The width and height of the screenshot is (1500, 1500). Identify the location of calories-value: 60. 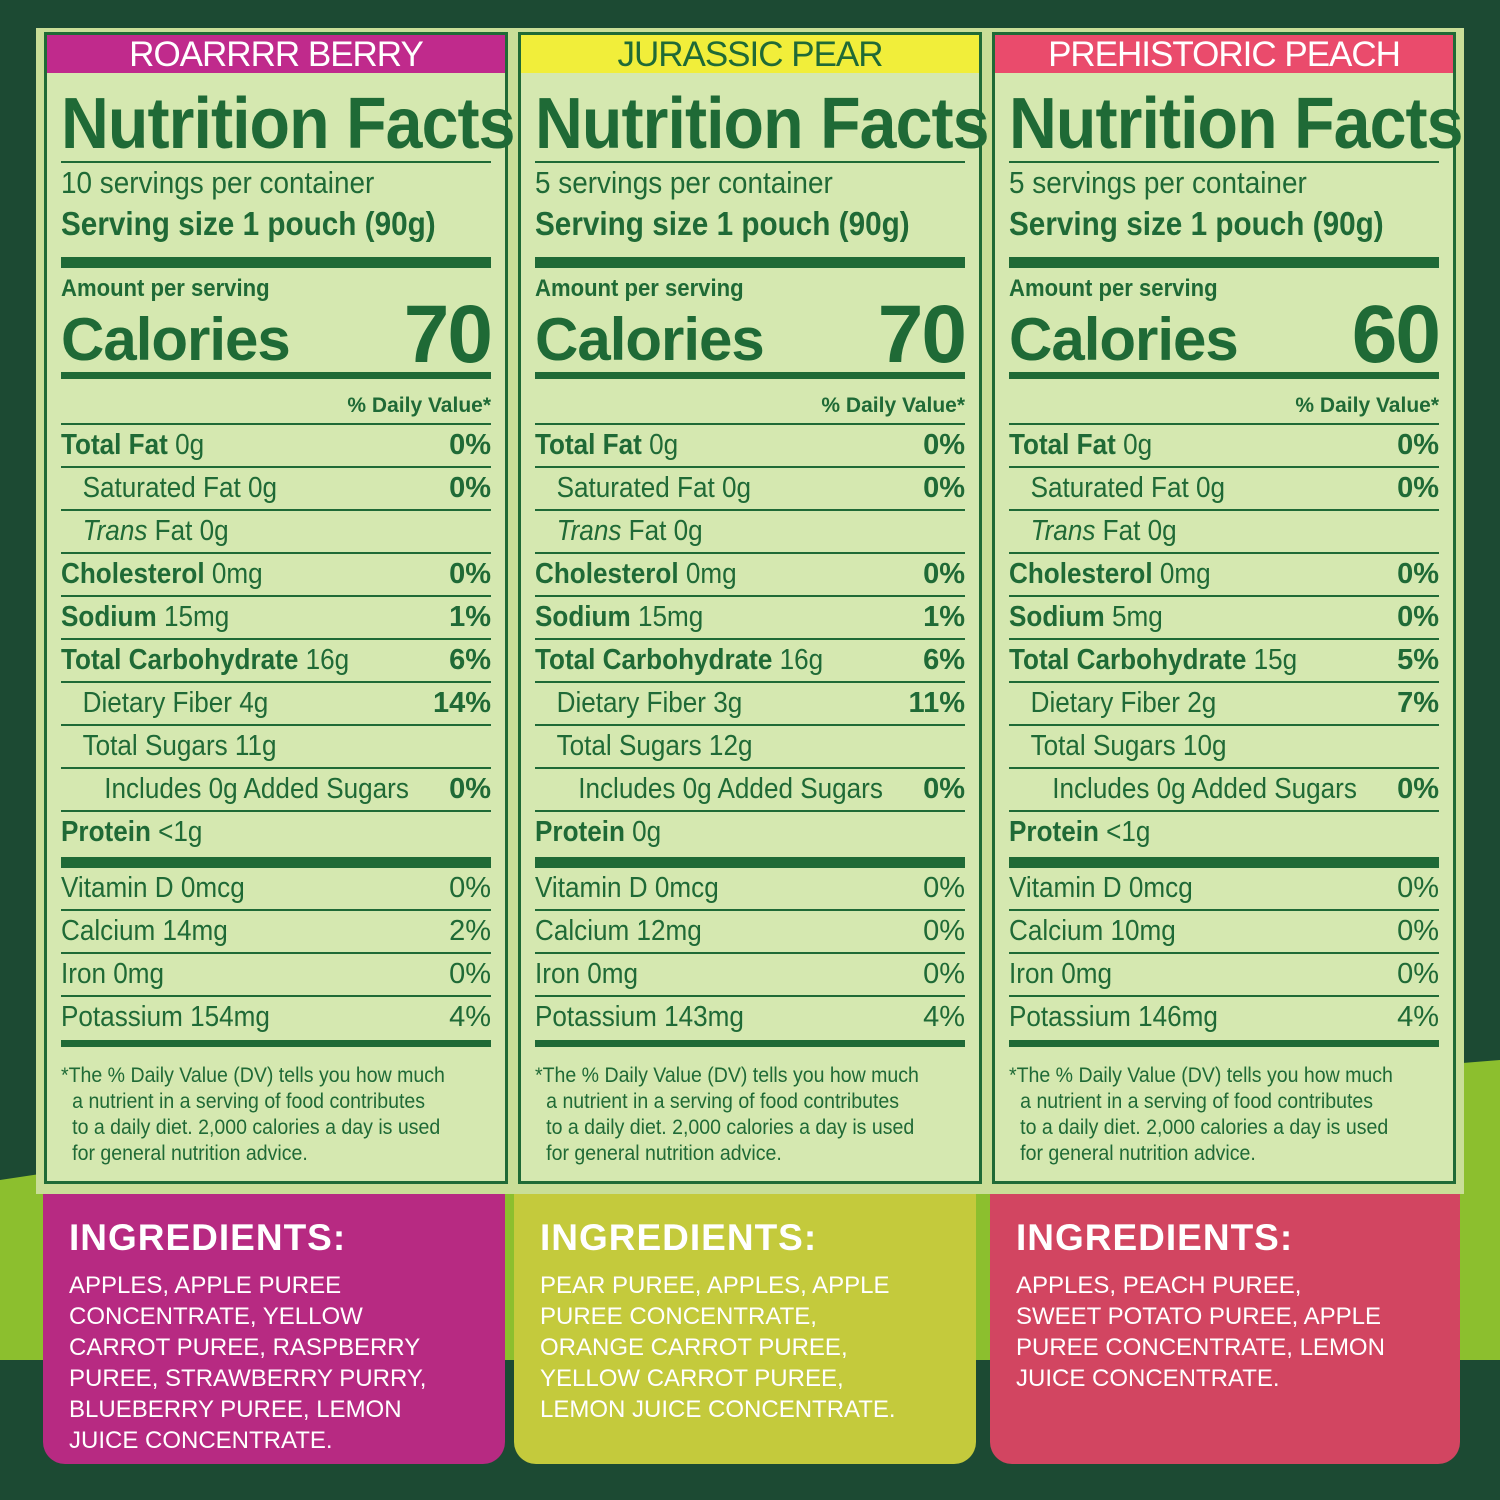
(1396, 334).